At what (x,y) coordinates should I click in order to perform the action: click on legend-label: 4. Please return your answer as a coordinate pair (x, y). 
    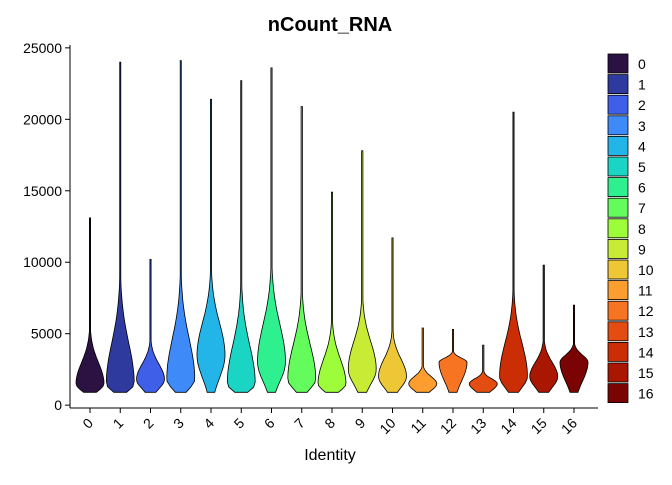
    Looking at the image, I should click on (642, 146).